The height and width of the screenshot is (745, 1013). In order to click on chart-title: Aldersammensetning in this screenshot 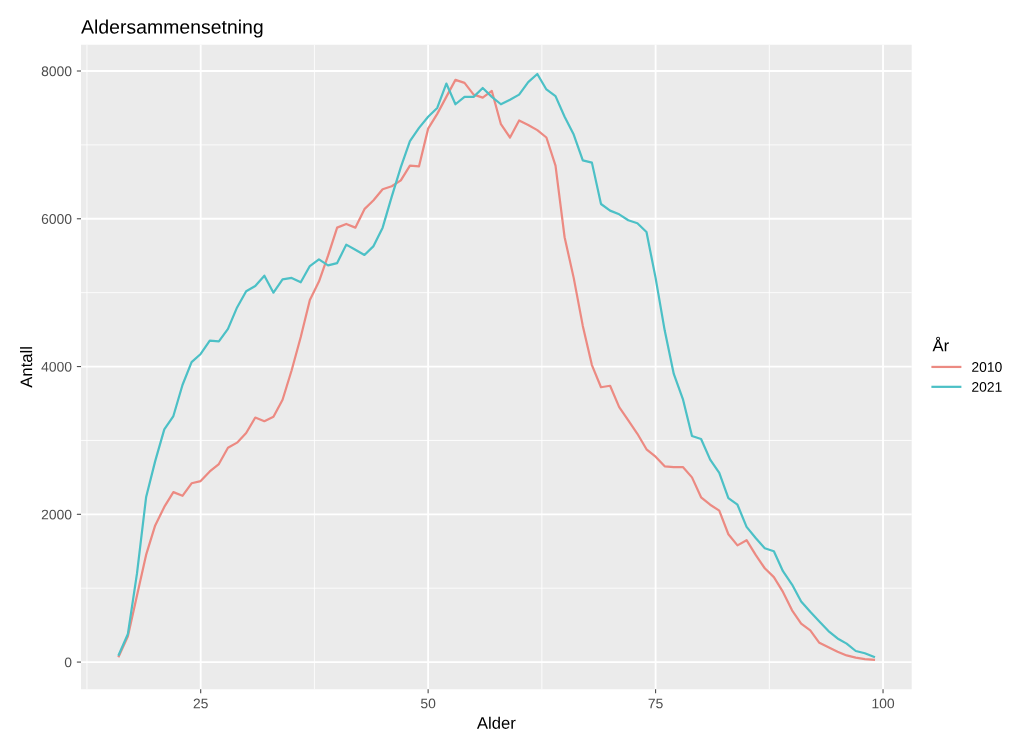, I will do `click(172, 28)`.